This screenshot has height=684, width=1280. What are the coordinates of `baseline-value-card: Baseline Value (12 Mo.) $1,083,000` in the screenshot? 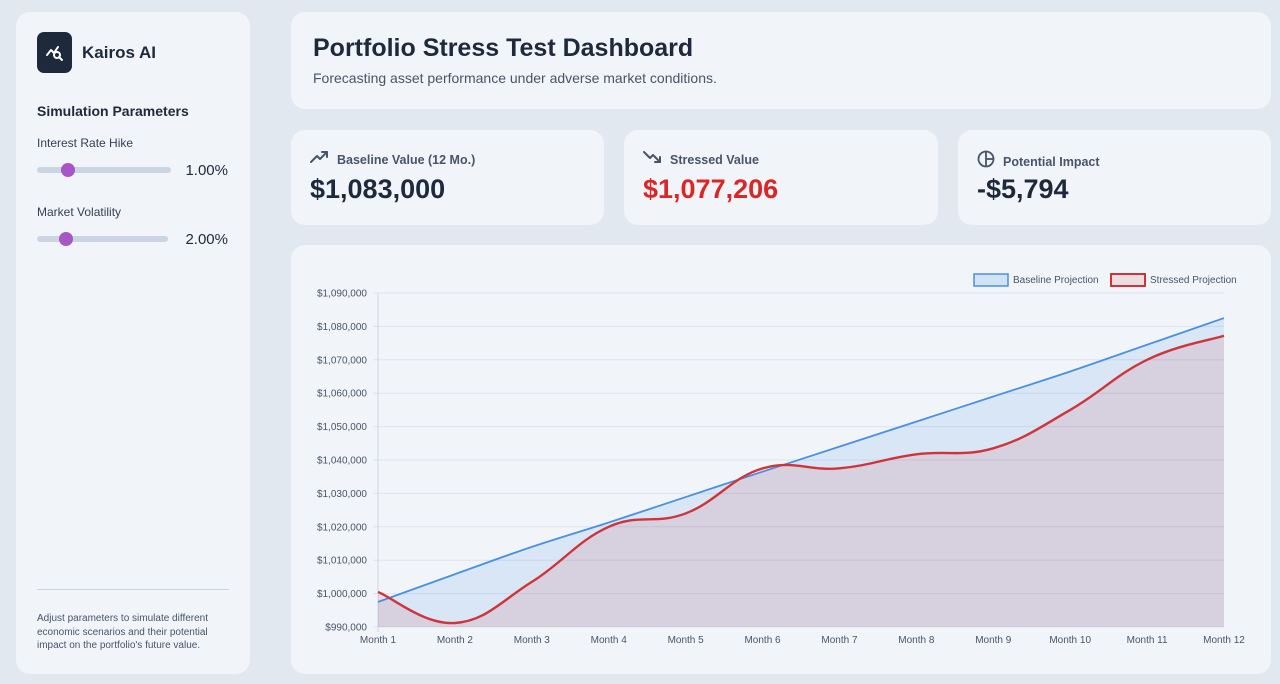 It's located at (447, 177).